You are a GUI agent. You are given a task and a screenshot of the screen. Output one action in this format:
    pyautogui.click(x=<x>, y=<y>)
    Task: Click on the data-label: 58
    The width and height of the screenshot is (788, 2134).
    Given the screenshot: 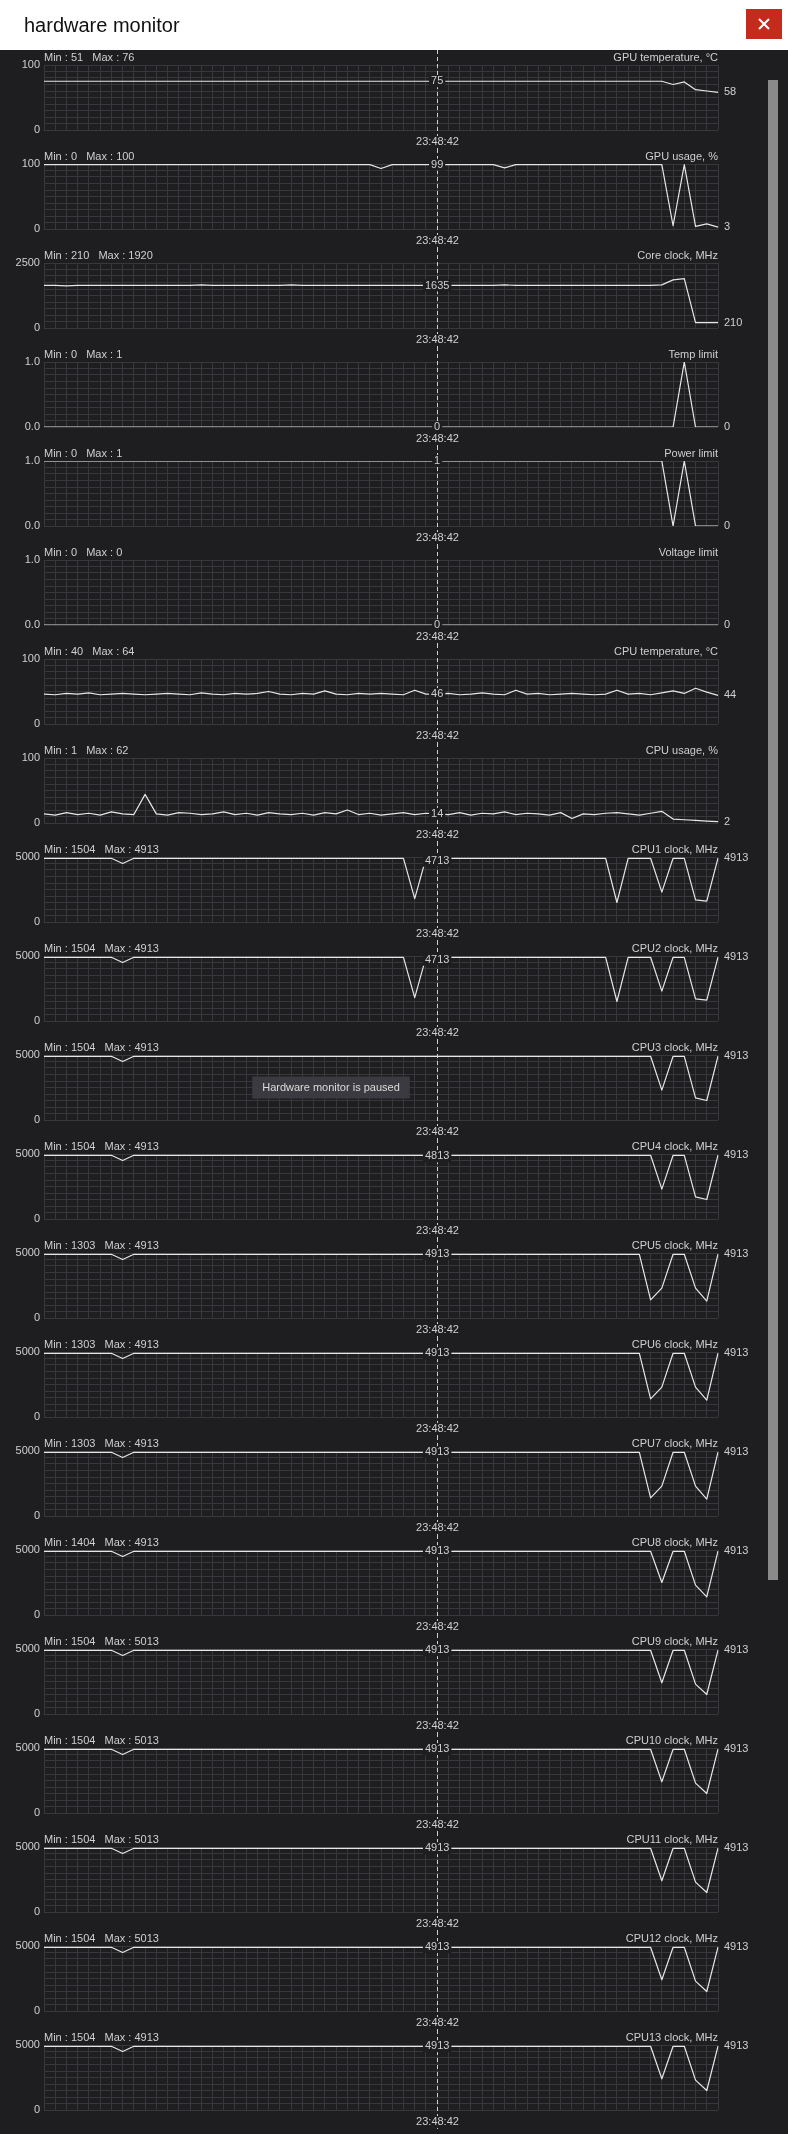 What is the action you would take?
    pyautogui.click(x=730, y=91)
    